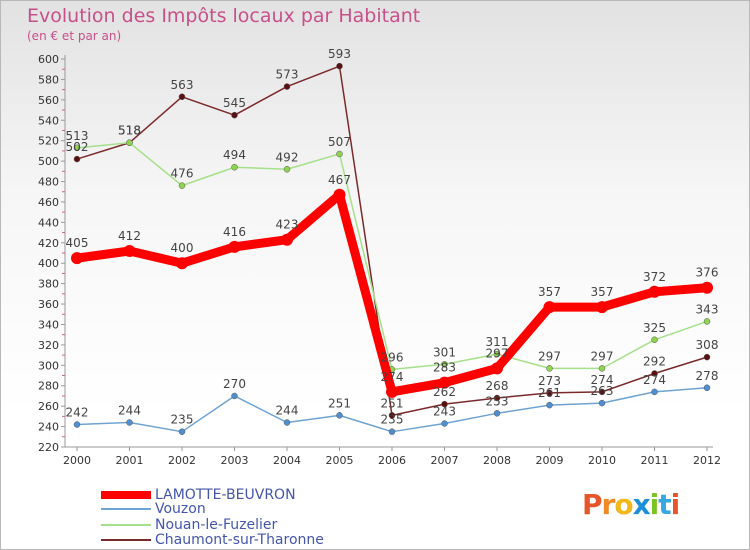 This screenshot has height=550, width=750. Describe the element at coordinates (48, 304) in the screenshot. I see `y-tick-label: 360` at that location.